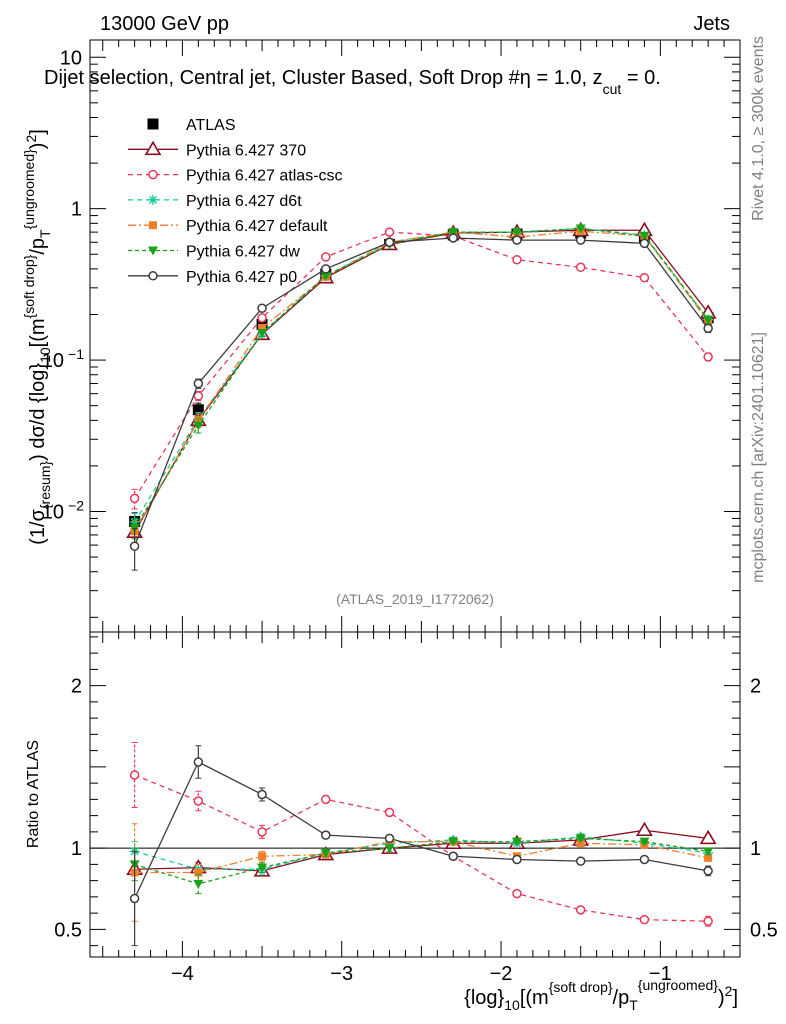 This screenshot has width=786, height=1024. I want to click on series-pythia-6-427-dw, so click(421, 864).